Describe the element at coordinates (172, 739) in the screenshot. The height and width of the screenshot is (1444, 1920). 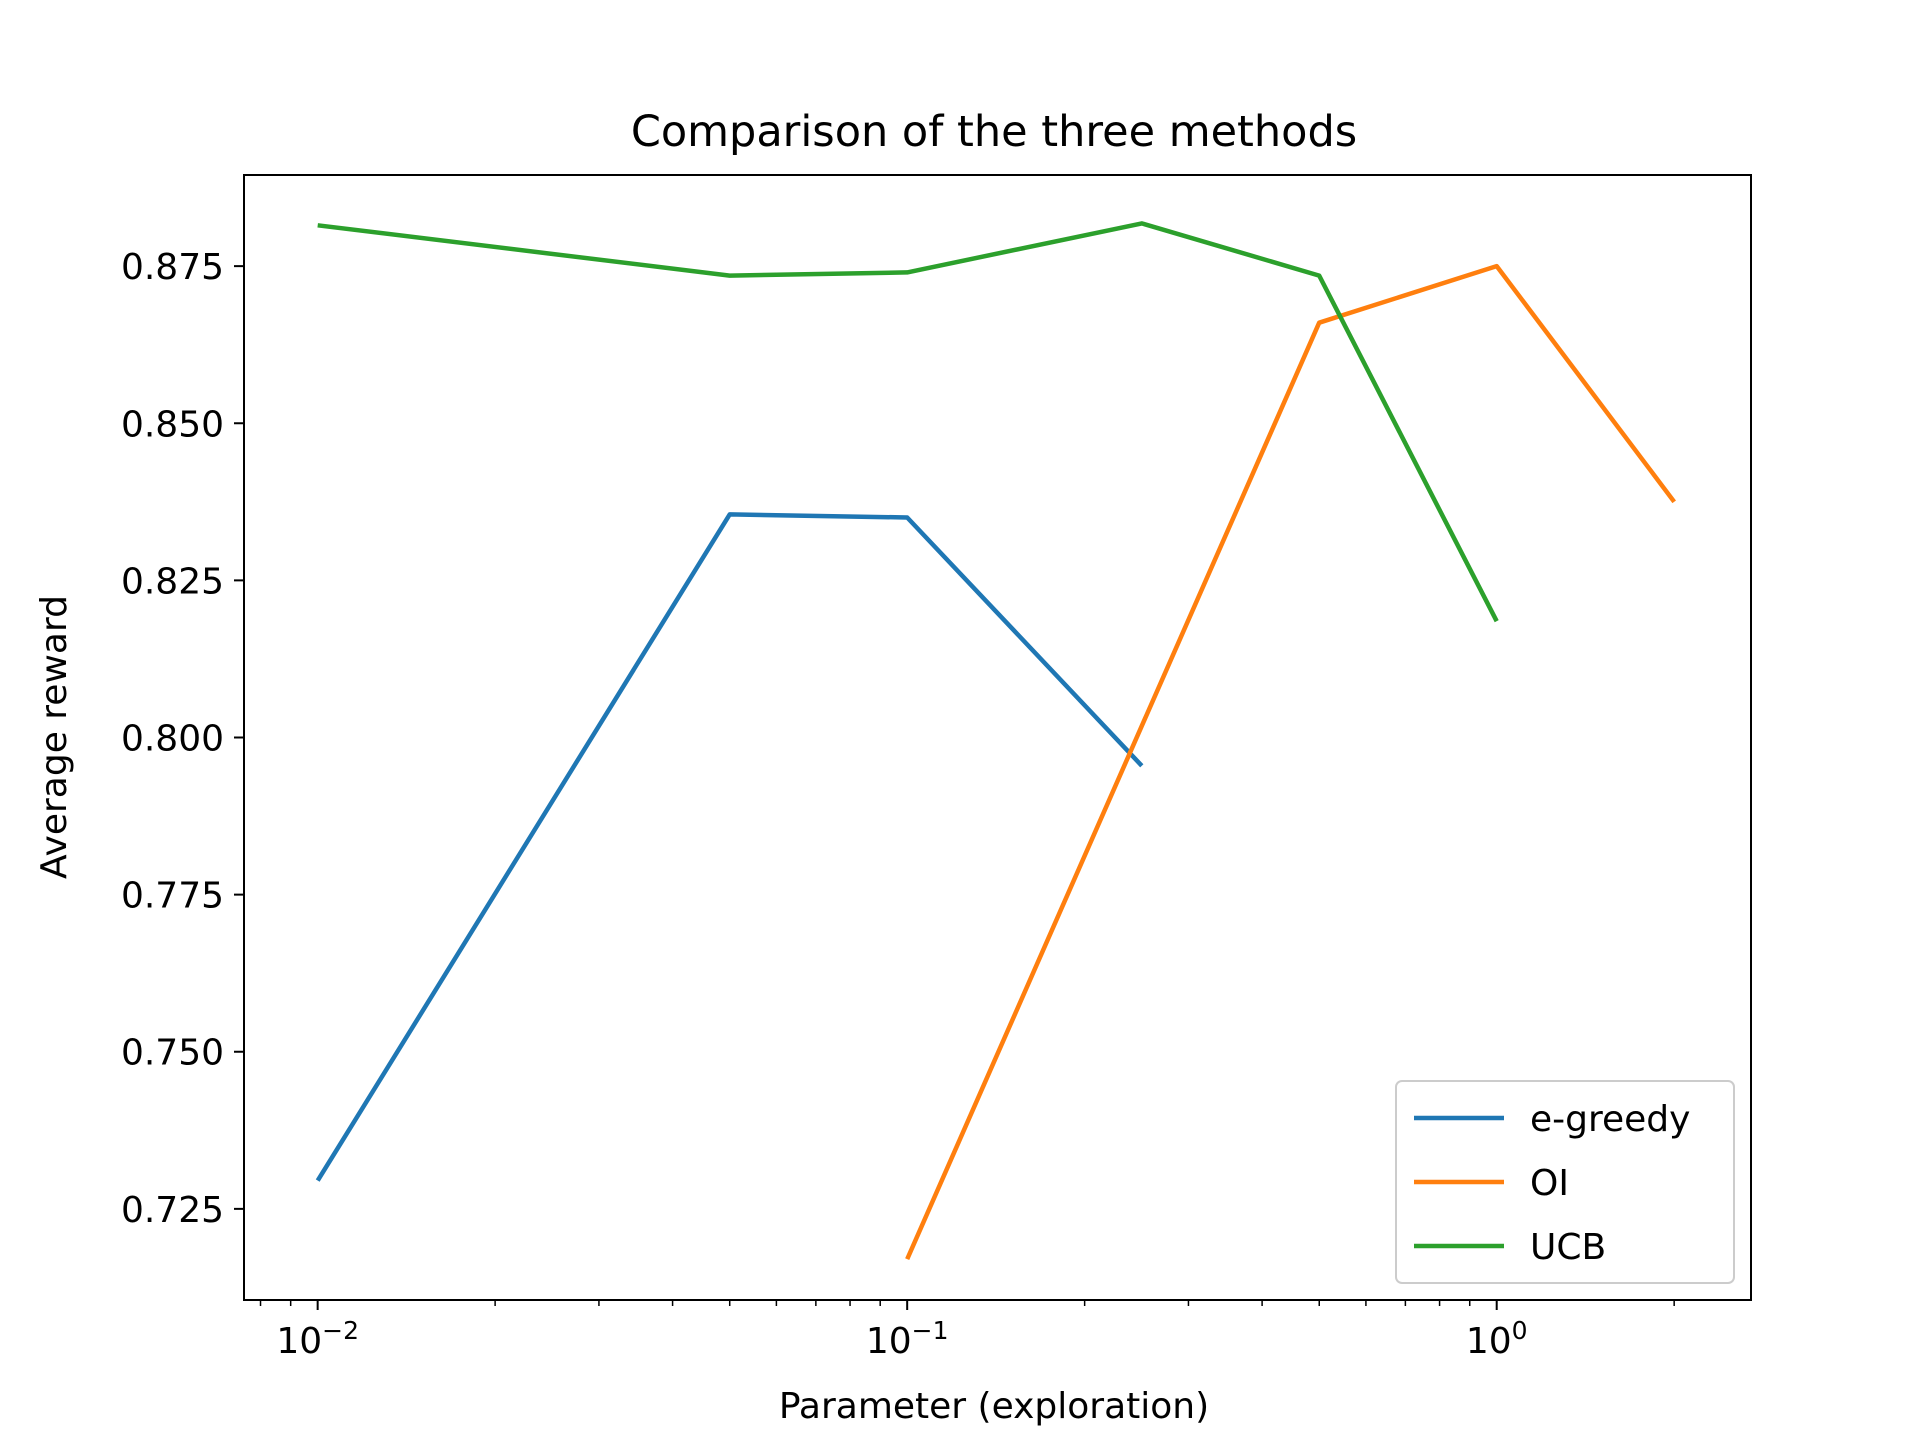
I see `y-tick-label: 0.800` at that location.